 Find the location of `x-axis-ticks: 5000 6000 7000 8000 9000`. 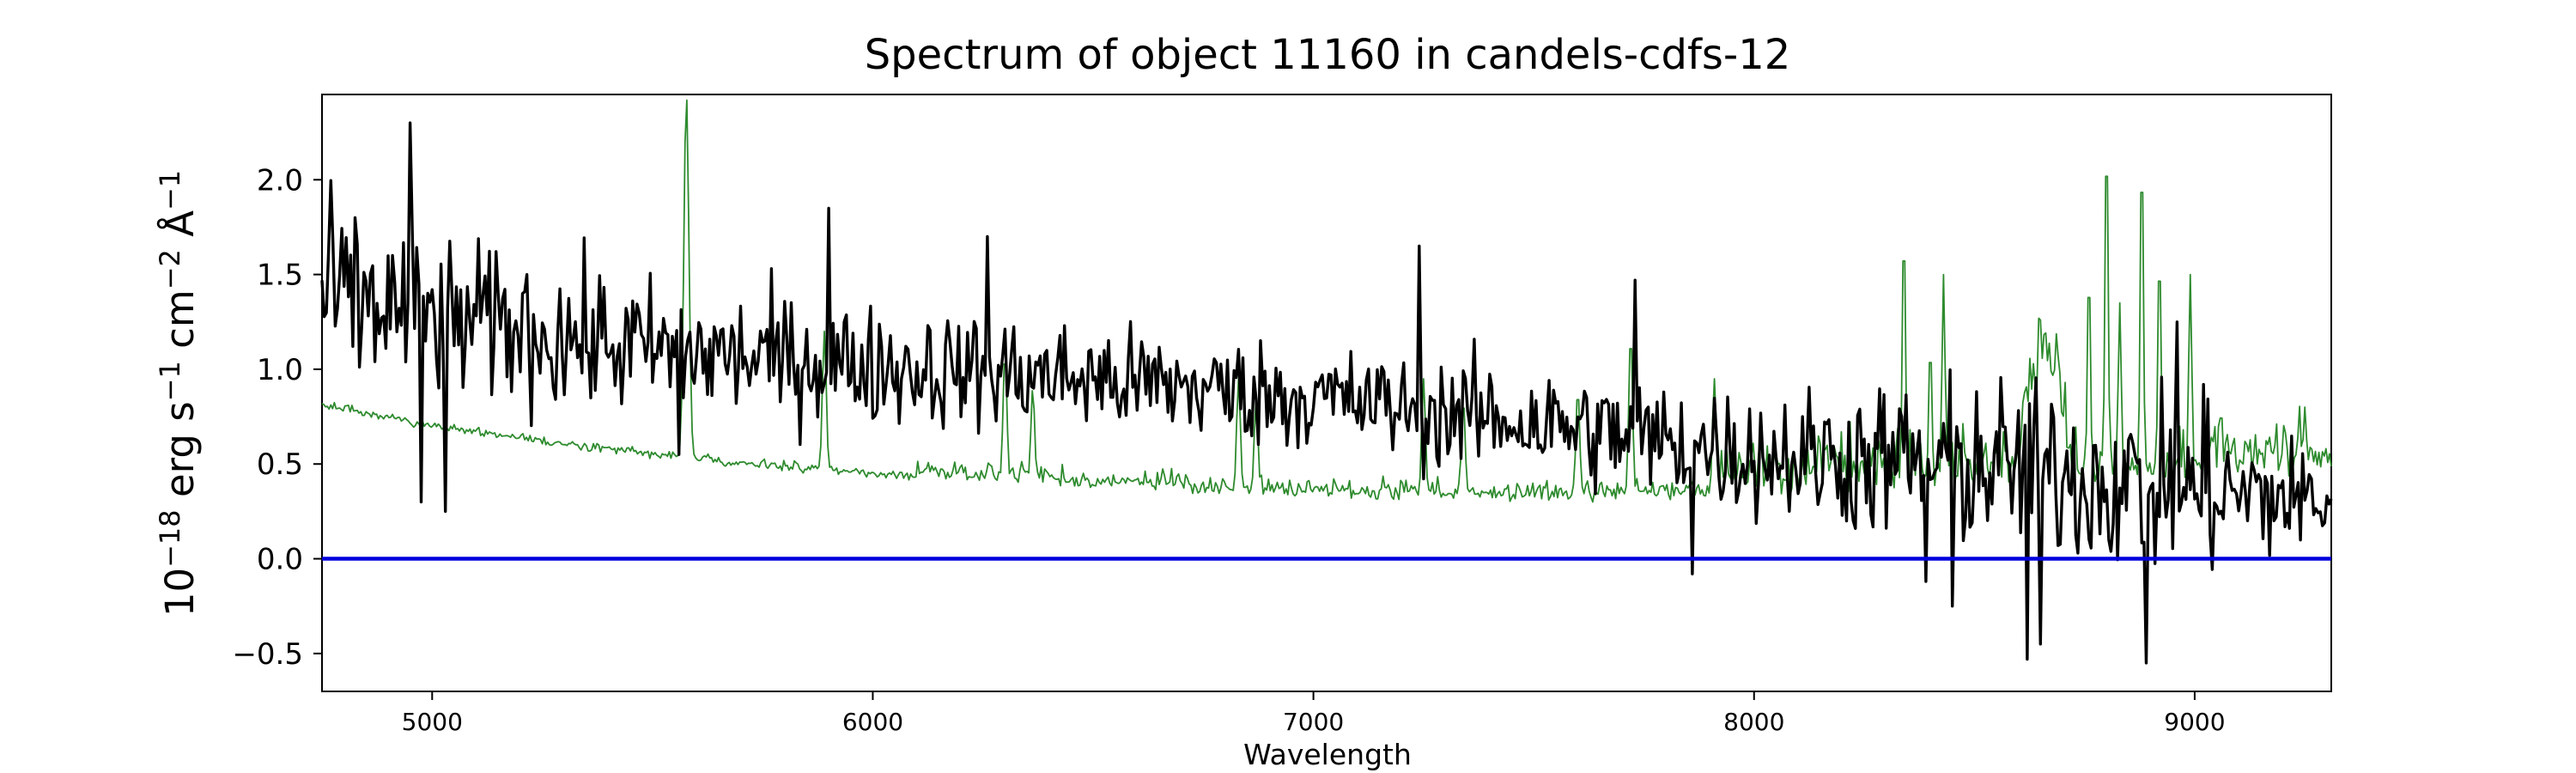

x-axis-ticks: 5000 6000 7000 8000 9000 is located at coordinates (1314, 713).